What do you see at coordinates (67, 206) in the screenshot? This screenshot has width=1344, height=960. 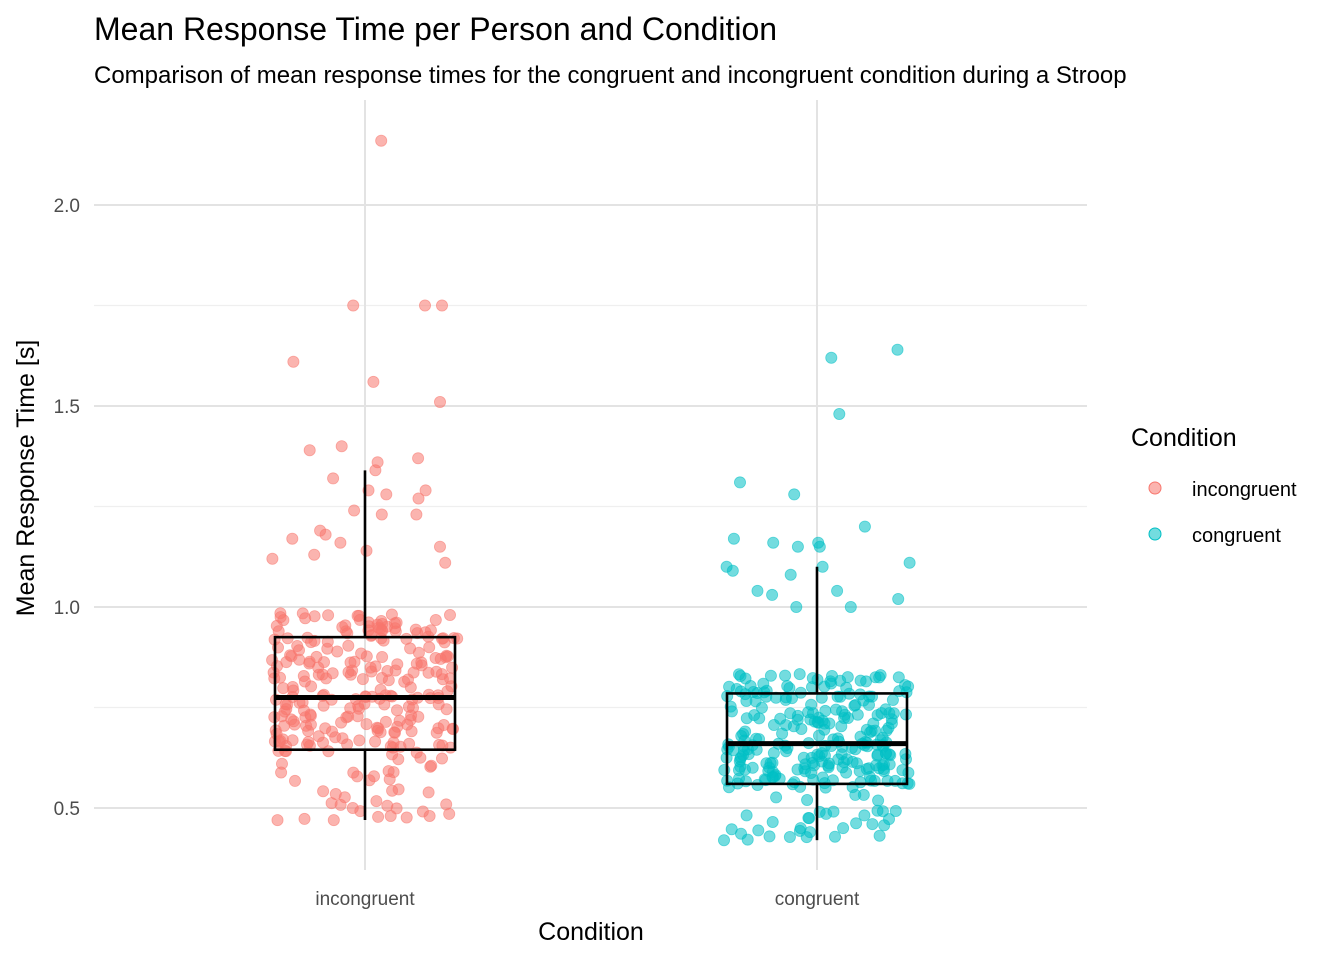 I see `y-tick-label: 2.0` at bounding box center [67, 206].